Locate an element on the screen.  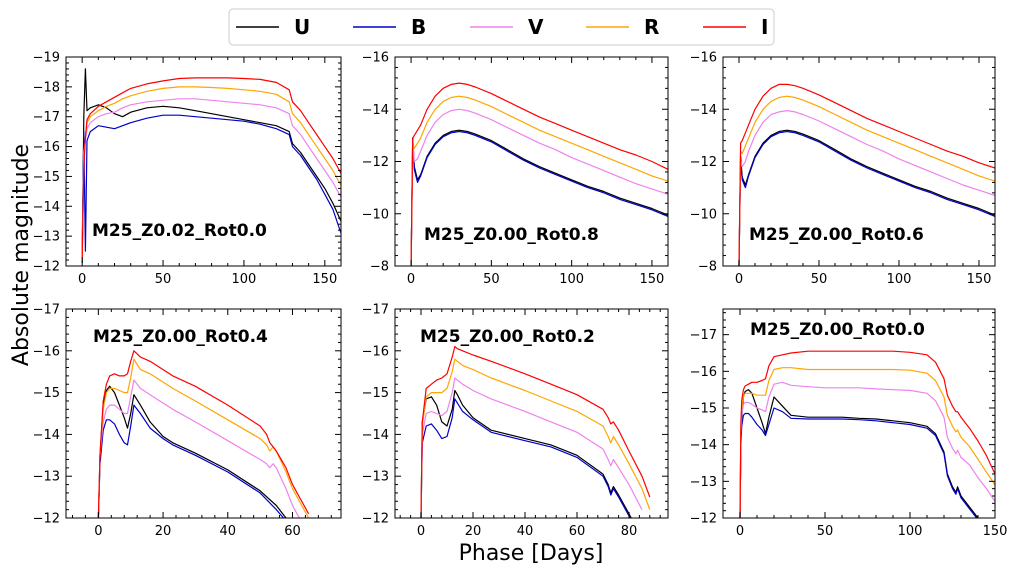
panel-6-ticks: 0 50 100 150 −12 −13 −14 −15 −16 −17 is located at coordinates (849, 424).